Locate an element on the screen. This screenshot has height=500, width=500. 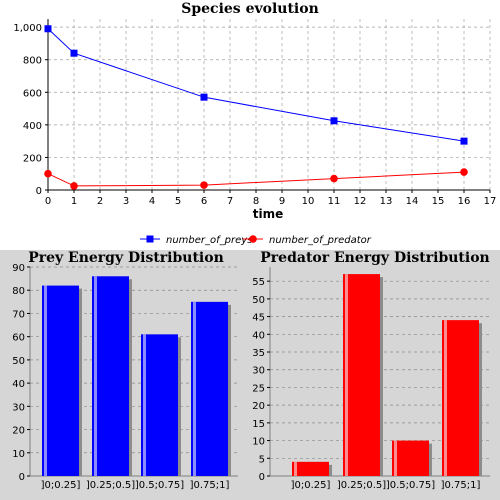
prey-y-tick-label: 10 is located at coordinates (18, 454).